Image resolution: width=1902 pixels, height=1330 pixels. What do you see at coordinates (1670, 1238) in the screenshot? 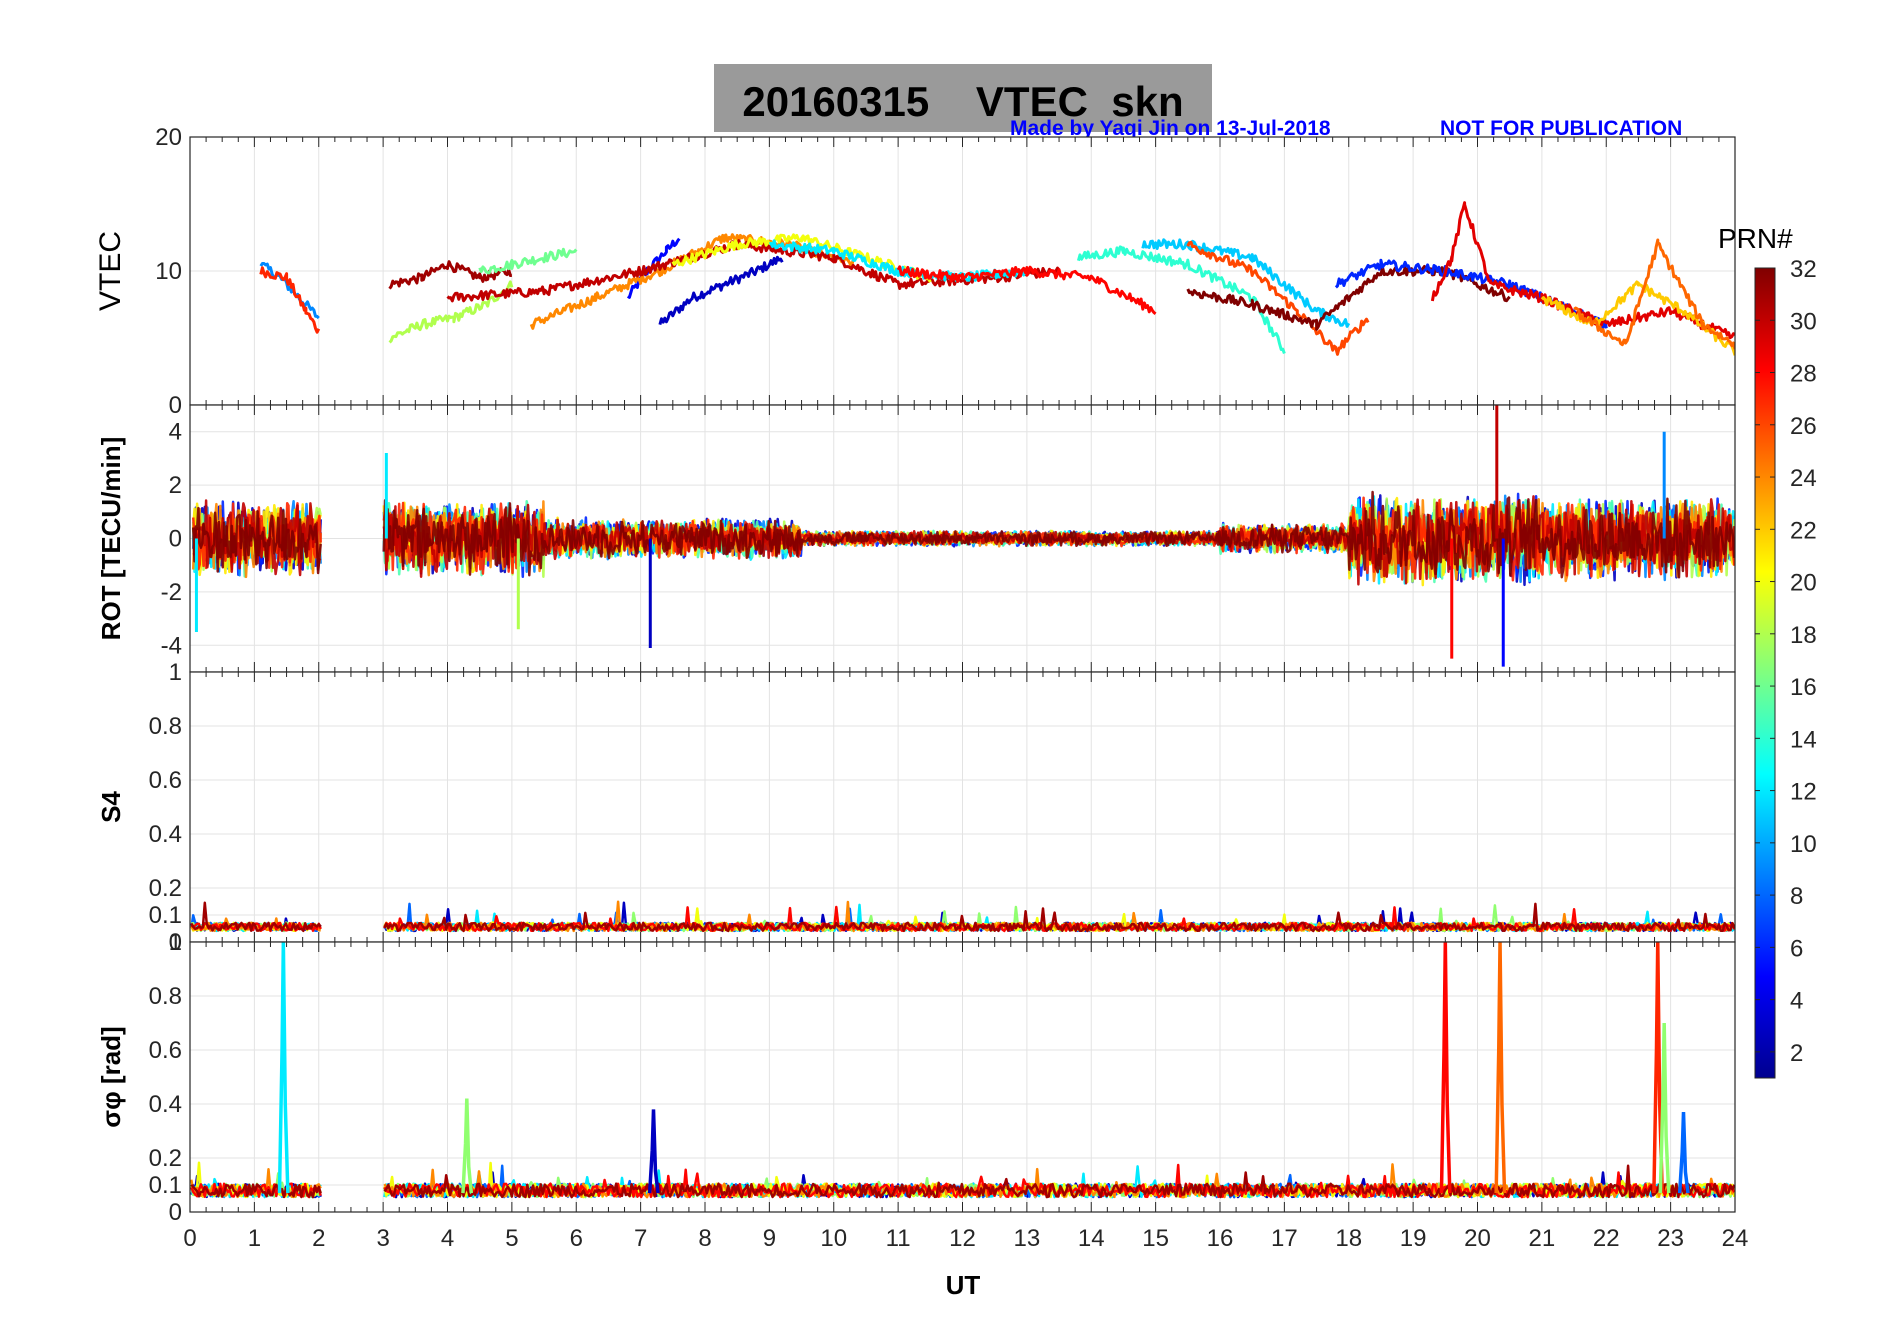
I see `x-tick-label: 23` at bounding box center [1670, 1238].